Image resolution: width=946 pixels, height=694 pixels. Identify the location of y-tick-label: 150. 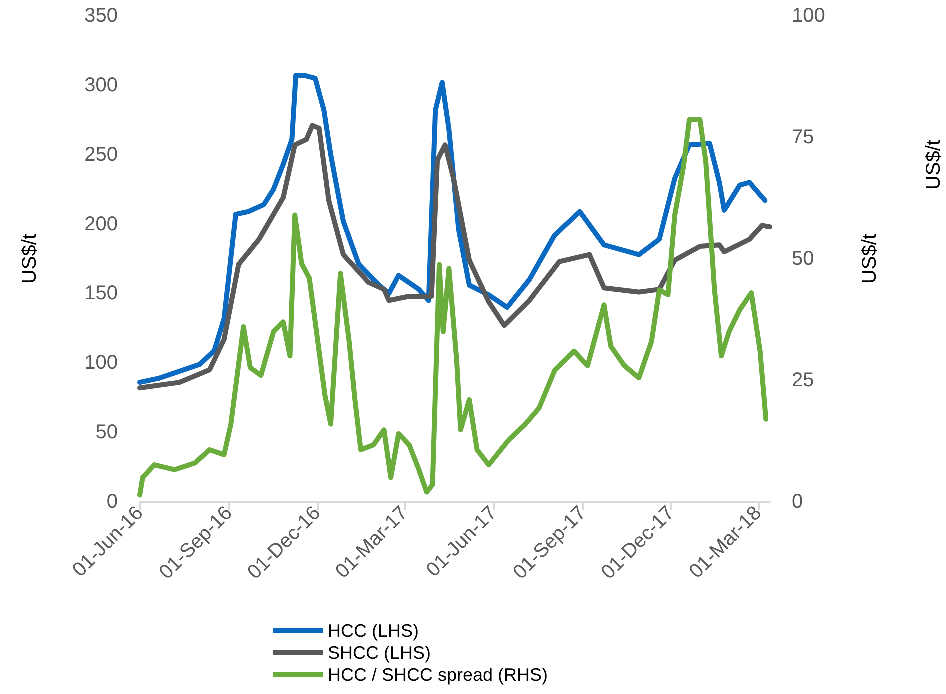
(101, 293).